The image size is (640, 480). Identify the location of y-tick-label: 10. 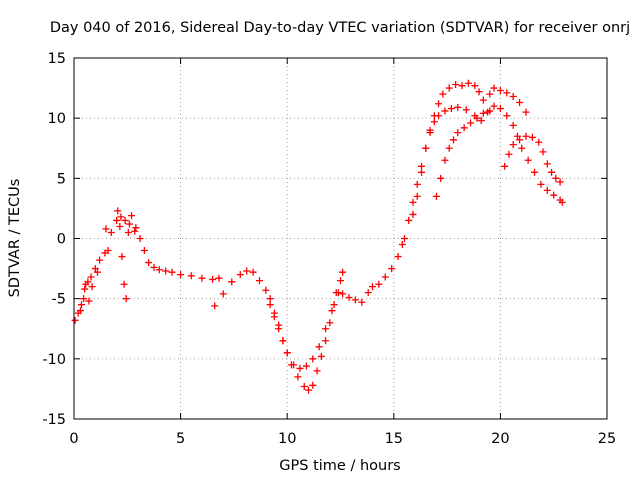
(57, 119).